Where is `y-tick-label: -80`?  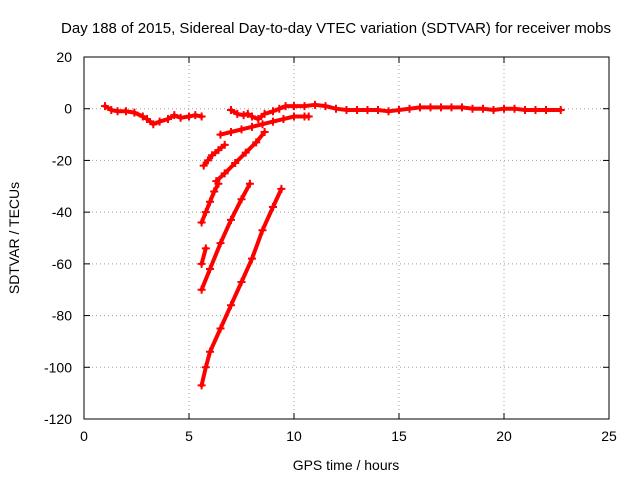 y-tick-label: -80 is located at coordinates (62, 316).